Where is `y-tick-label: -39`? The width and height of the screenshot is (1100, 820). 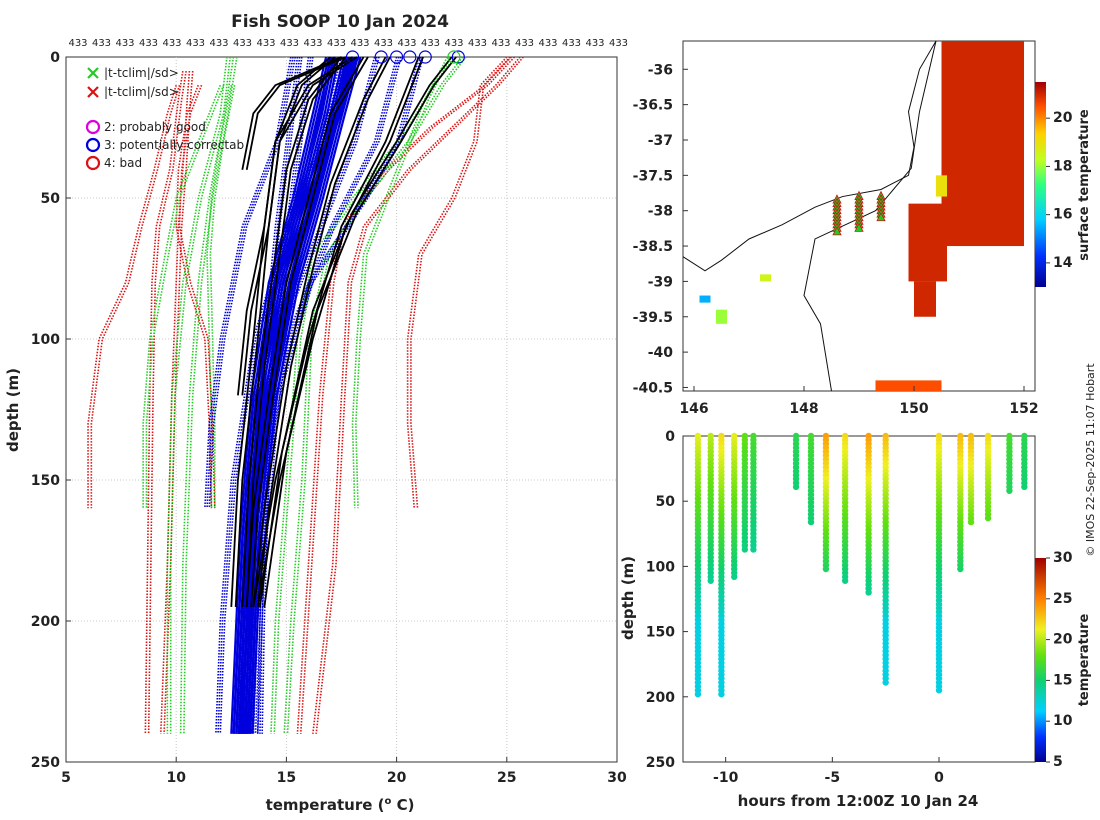 y-tick-label: -39 is located at coordinates (660, 282).